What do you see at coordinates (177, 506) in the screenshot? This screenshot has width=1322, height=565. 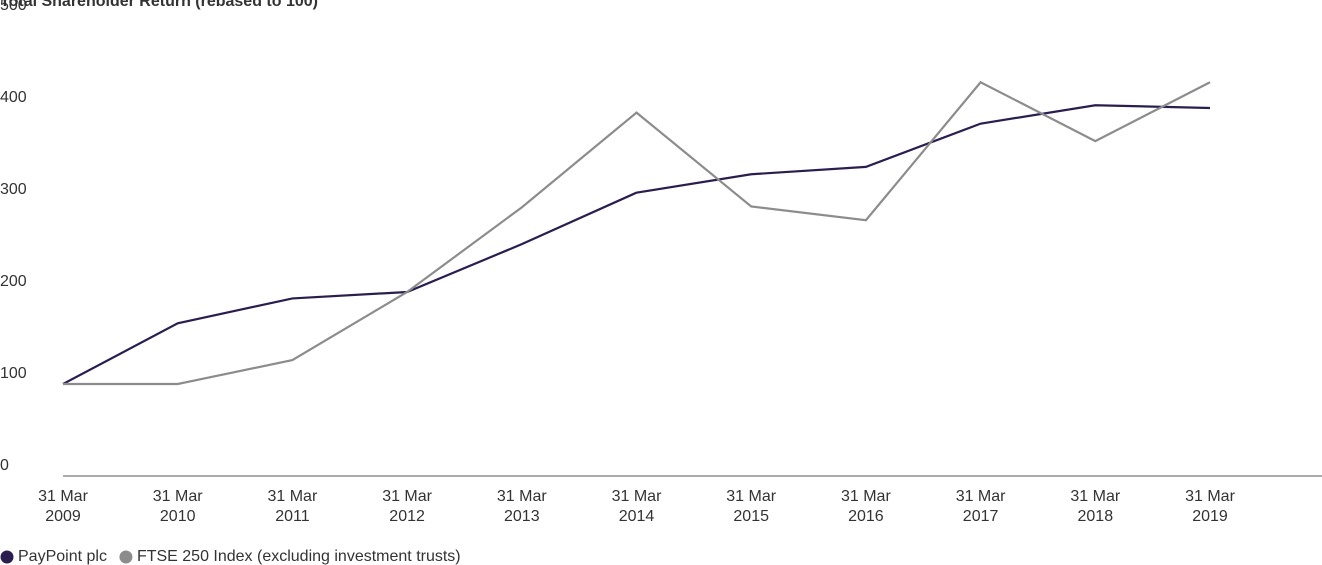 I see `x-tick-label: 31 Mar 2010` at bounding box center [177, 506].